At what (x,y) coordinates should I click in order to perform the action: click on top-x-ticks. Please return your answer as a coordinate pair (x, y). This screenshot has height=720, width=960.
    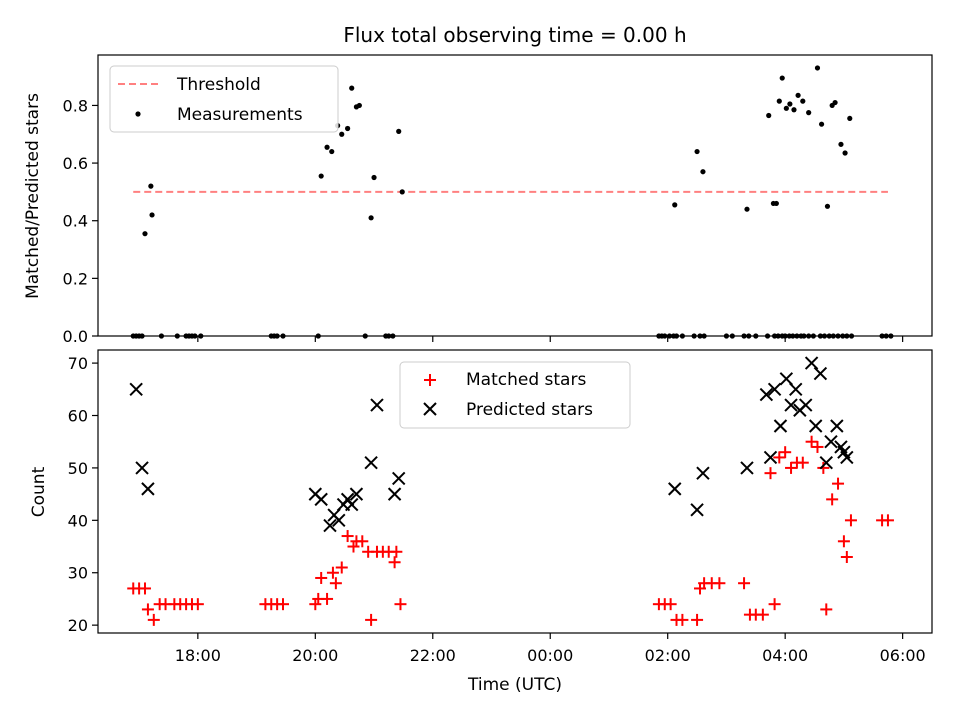
    Looking at the image, I should click on (550, 339).